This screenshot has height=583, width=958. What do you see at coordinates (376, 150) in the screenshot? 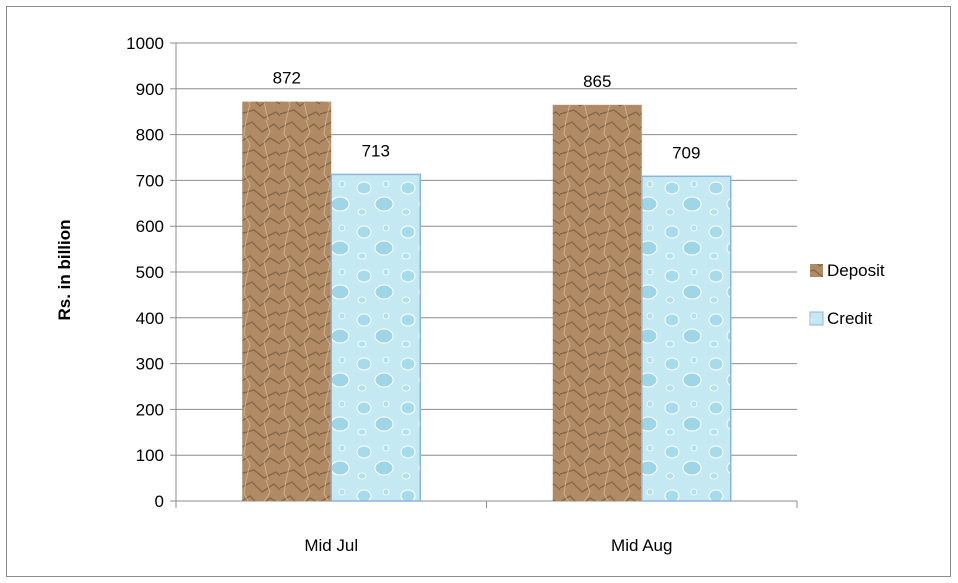
I see `data-label: 713` at bounding box center [376, 150].